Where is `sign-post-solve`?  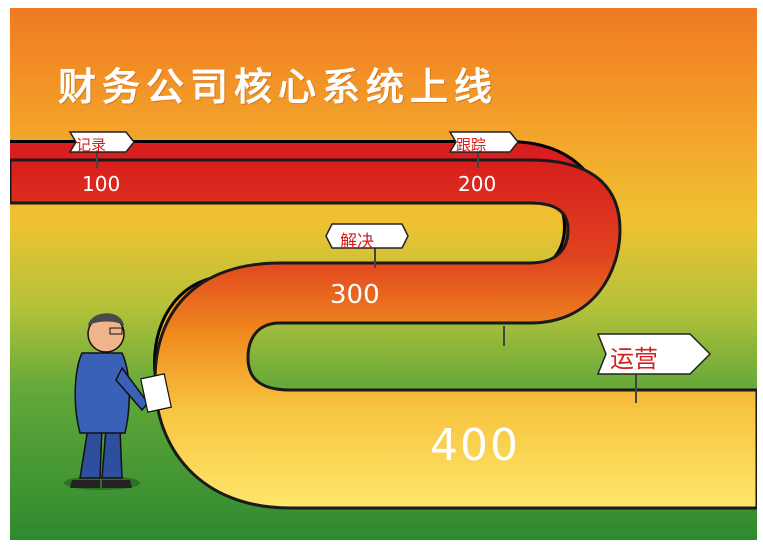
sign-post-solve is located at coordinates (367, 245).